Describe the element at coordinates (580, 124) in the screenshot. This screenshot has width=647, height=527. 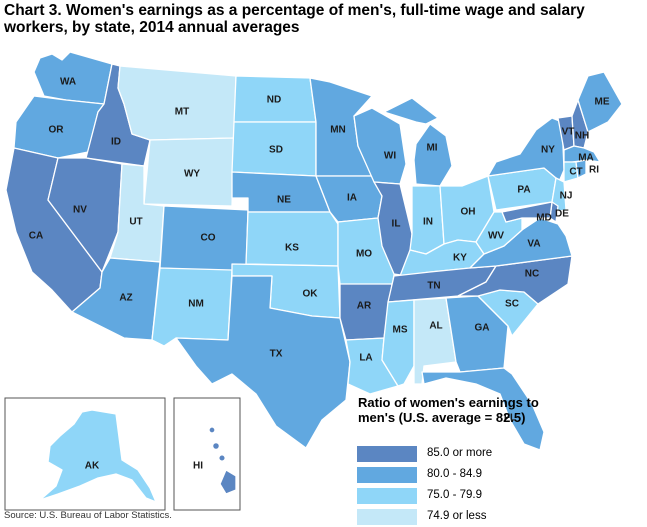
I see `state-NH` at that location.